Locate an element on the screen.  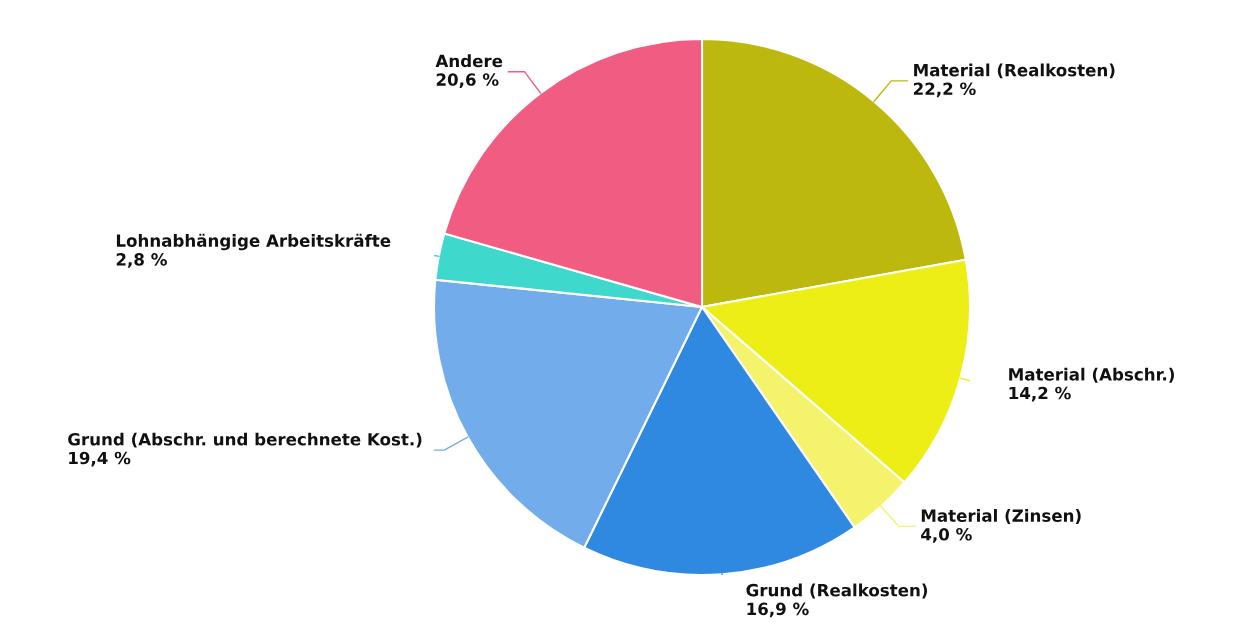
data-label: 4,0 % is located at coordinates (946, 535).